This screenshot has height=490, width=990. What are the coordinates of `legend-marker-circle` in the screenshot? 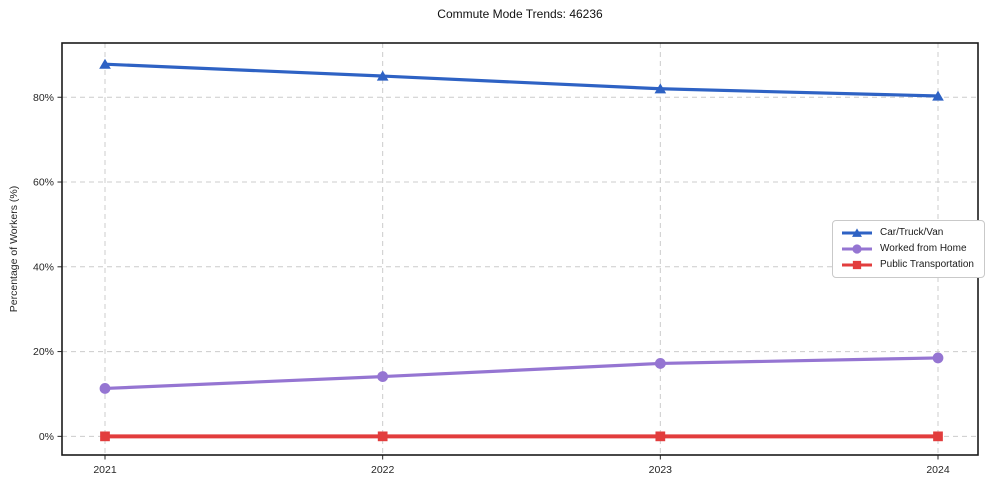 It's located at (857, 249).